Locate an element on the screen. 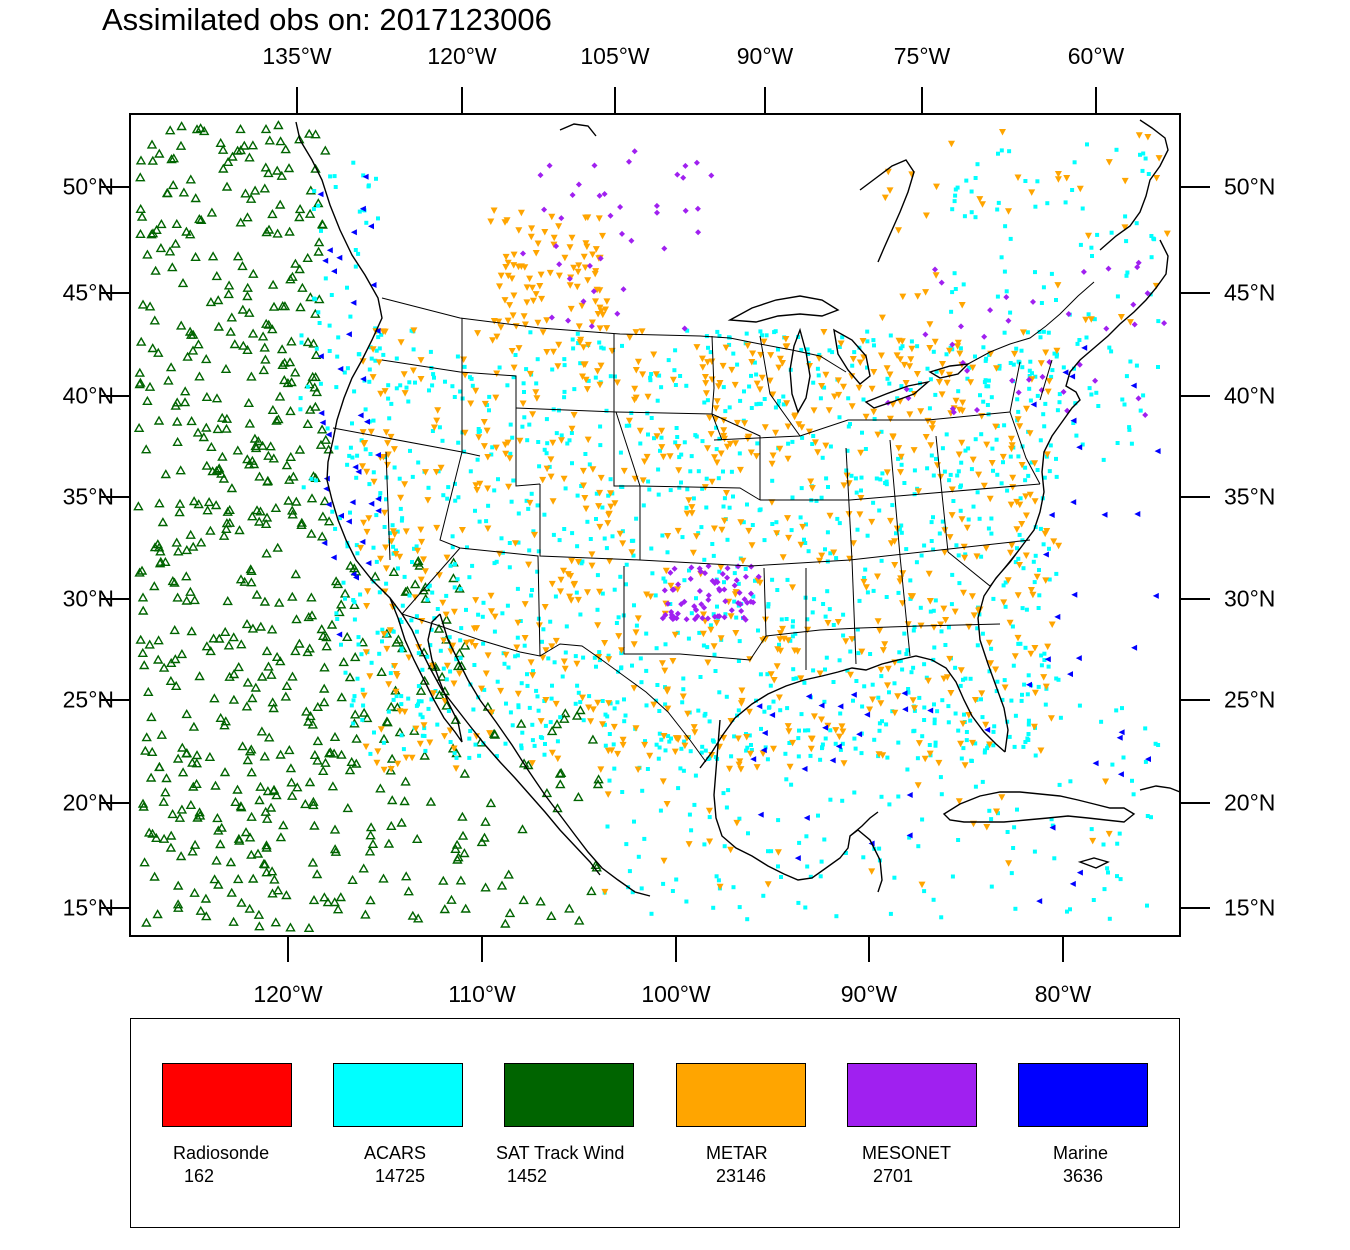  right-lat-label: 40°N is located at coordinates (1250, 395).